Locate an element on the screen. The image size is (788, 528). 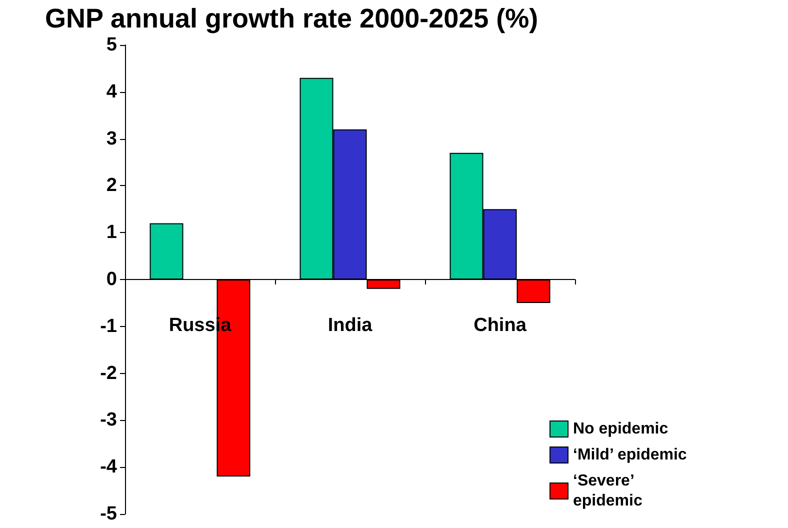
y-tick-label: 2 is located at coordinates (111, 185).